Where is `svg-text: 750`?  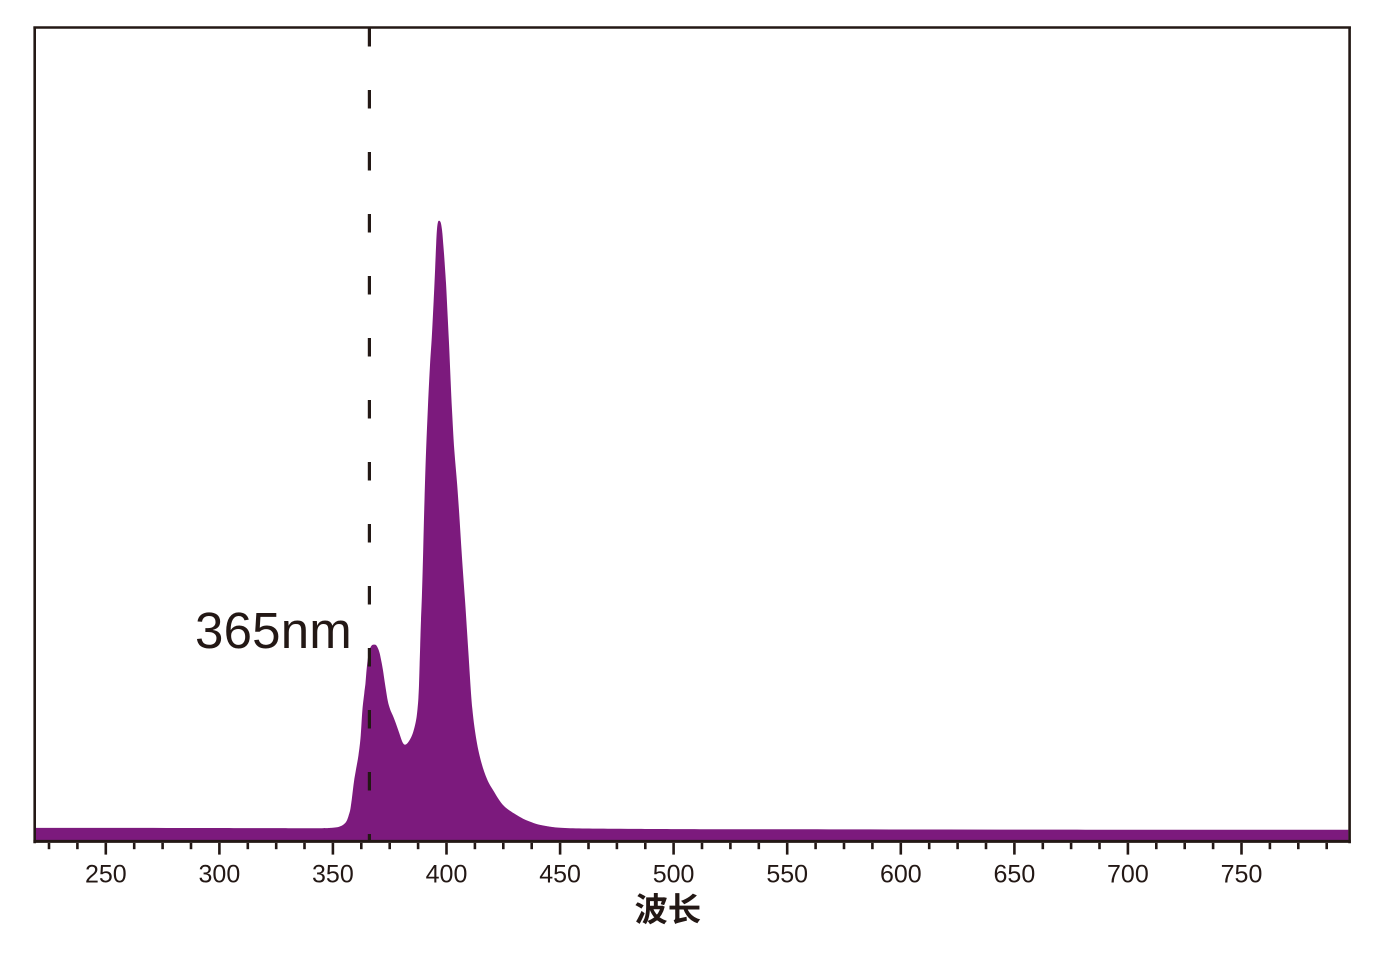 svg-text: 750 is located at coordinates (1242, 875).